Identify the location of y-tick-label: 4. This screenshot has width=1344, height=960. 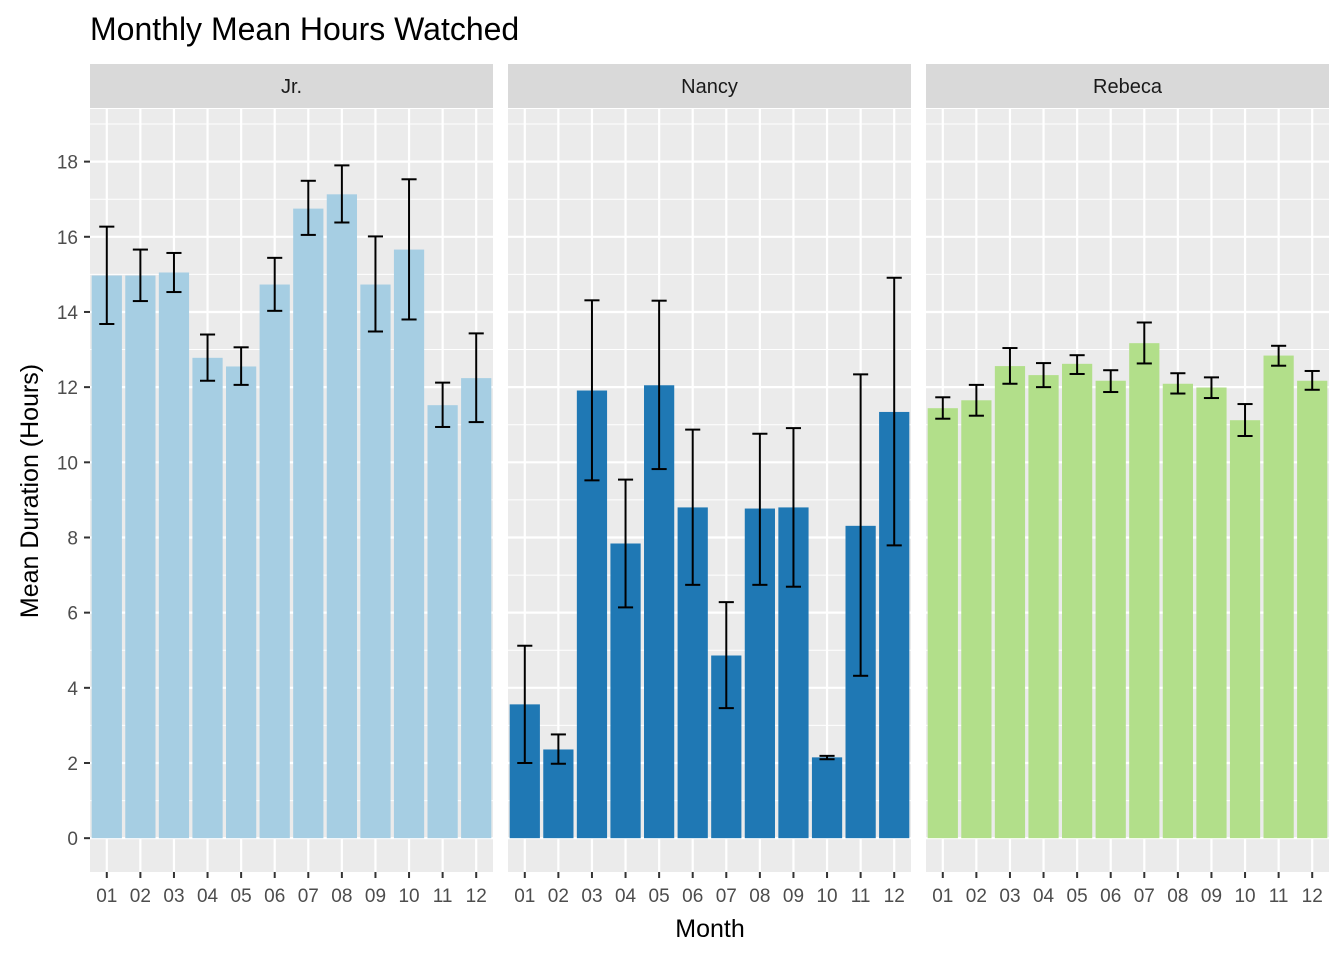
(72, 689).